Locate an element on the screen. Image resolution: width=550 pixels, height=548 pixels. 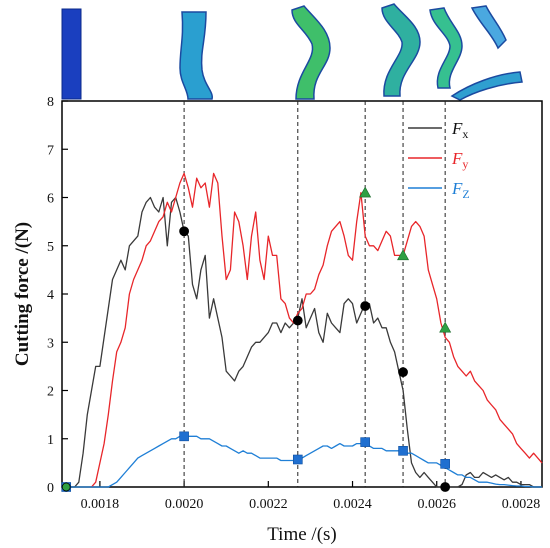
x-tick-label: 0.0018 is located at coordinates (100, 504).